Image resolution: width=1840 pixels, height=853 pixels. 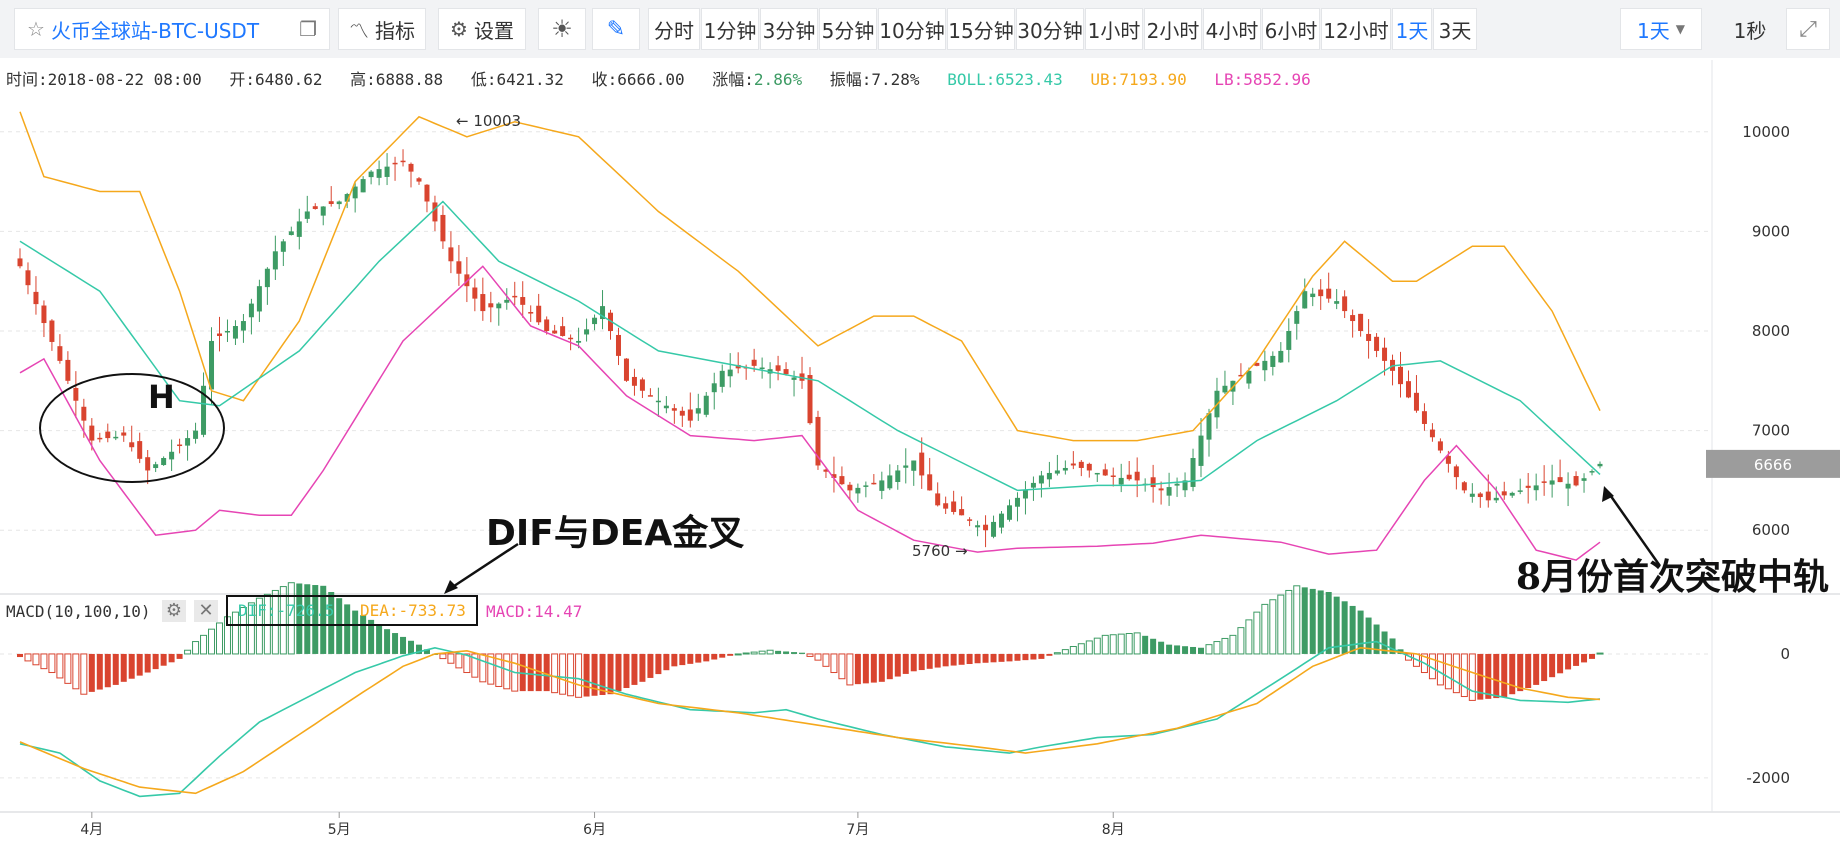 What do you see at coordinates (161, 397) in the screenshot?
I see `pattern-label: H` at bounding box center [161, 397].